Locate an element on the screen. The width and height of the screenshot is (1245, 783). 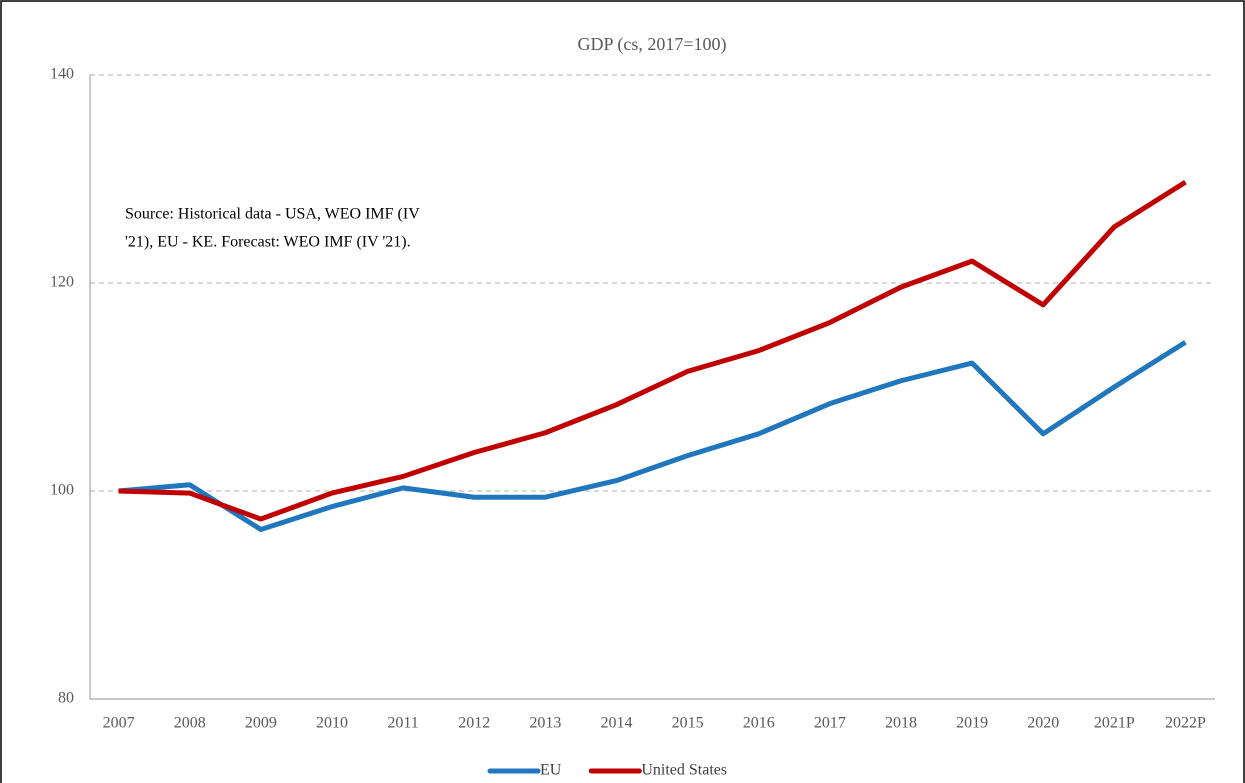
x-tick-label: 2007 is located at coordinates (119, 723).